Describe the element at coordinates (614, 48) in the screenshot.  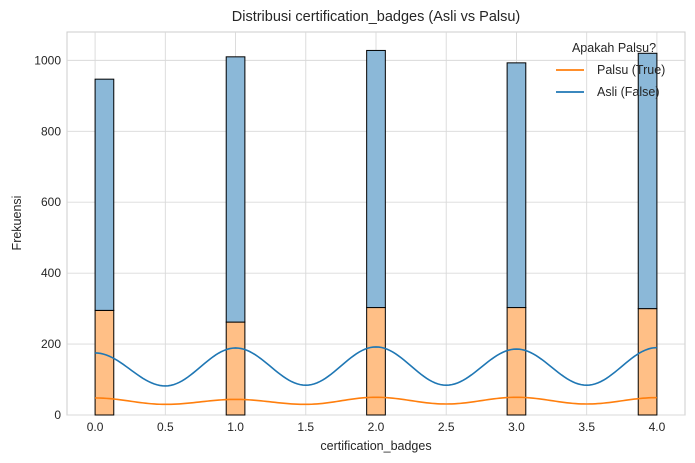
I see `legend-title: Apakah Palsu?` at that location.